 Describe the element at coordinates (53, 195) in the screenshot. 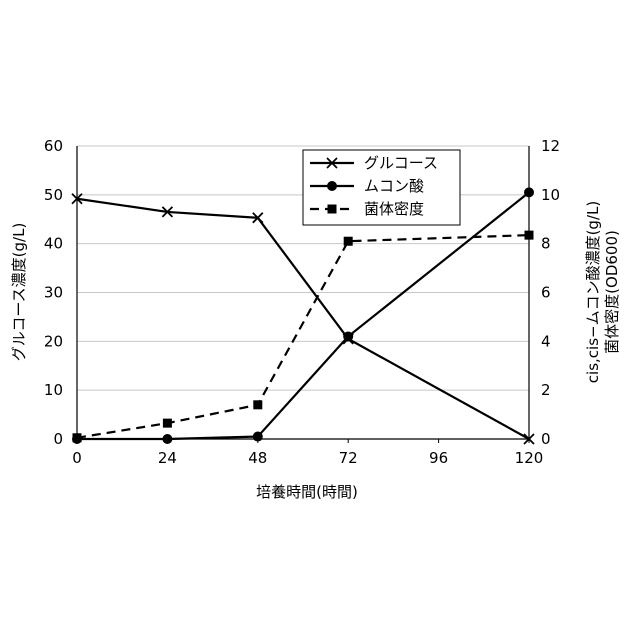

I see `y-left-tick-label: 50` at that location.